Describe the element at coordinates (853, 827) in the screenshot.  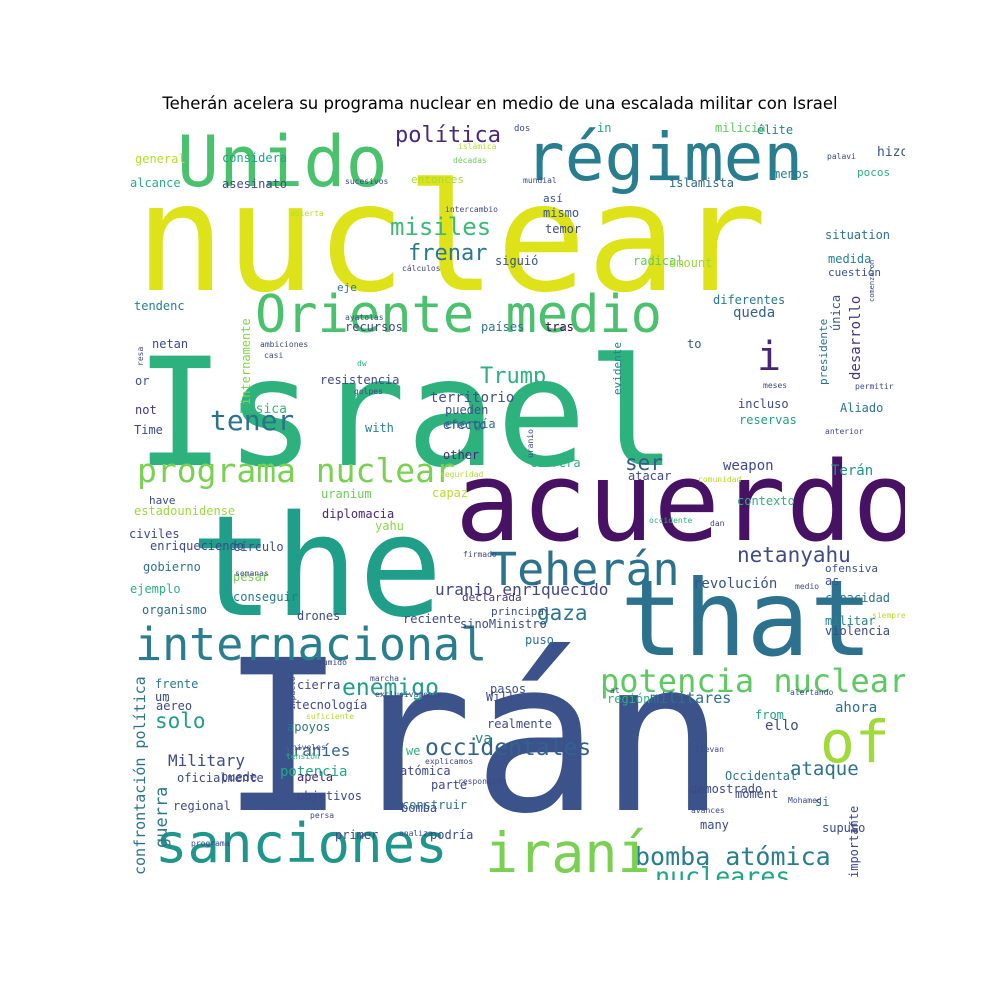
I see `word-151: if` at that location.